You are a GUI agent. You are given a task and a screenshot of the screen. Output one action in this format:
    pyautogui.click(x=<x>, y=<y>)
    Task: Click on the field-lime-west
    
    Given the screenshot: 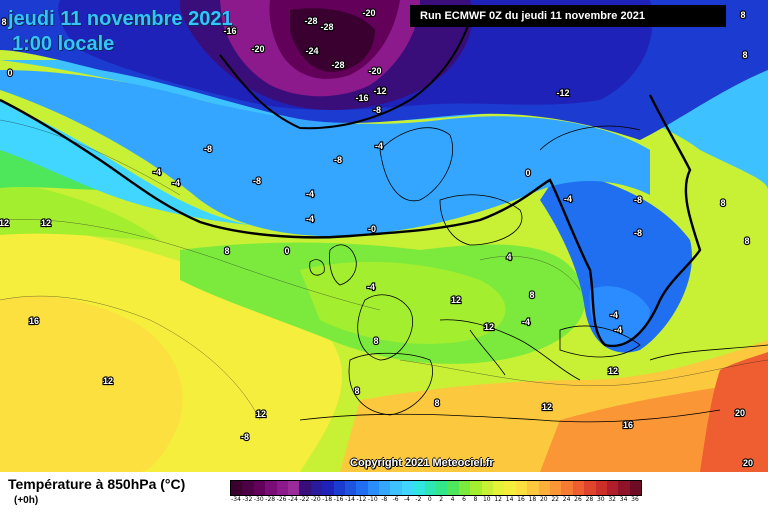 What is the action you would take?
    pyautogui.click(x=80, y=210)
    